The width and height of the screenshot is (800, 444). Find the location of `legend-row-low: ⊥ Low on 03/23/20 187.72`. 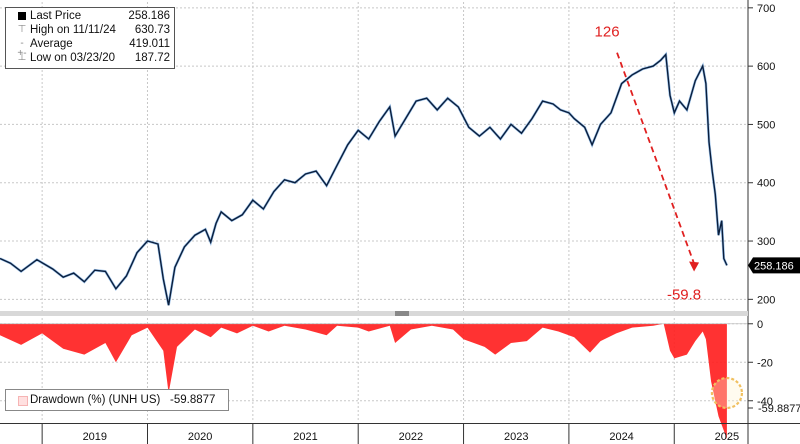

legend-row-low: ⊥ Low on 03/23/20 187.72 is located at coordinates (88, 58).